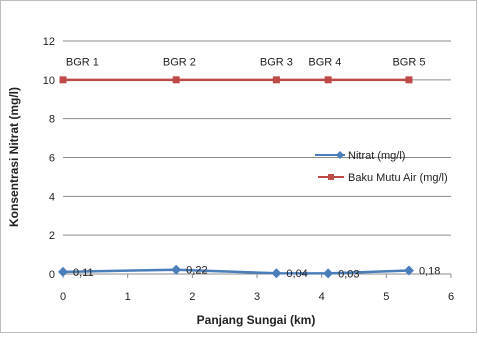 This screenshot has height=339, width=479. What do you see at coordinates (408, 62) in the screenshot?
I see `station-label: BGR 5` at bounding box center [408, 62].